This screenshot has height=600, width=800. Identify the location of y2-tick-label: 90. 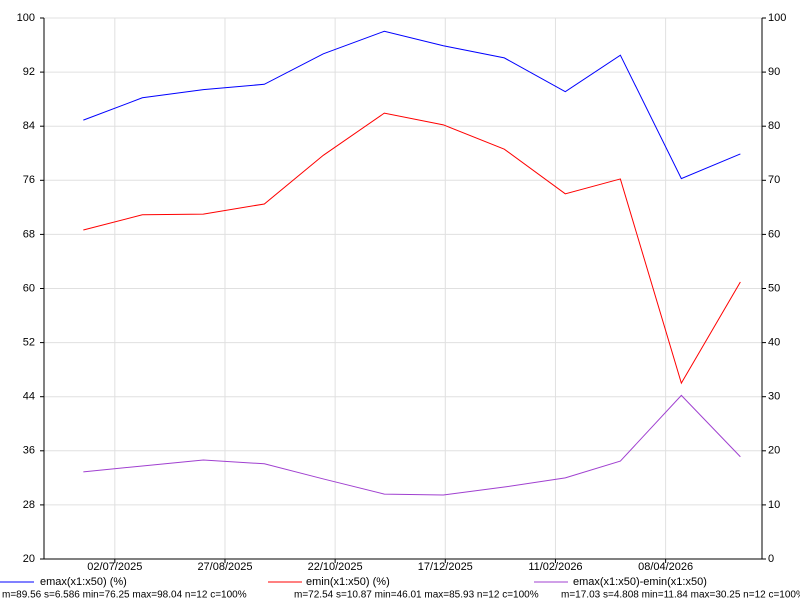
(774, 72).